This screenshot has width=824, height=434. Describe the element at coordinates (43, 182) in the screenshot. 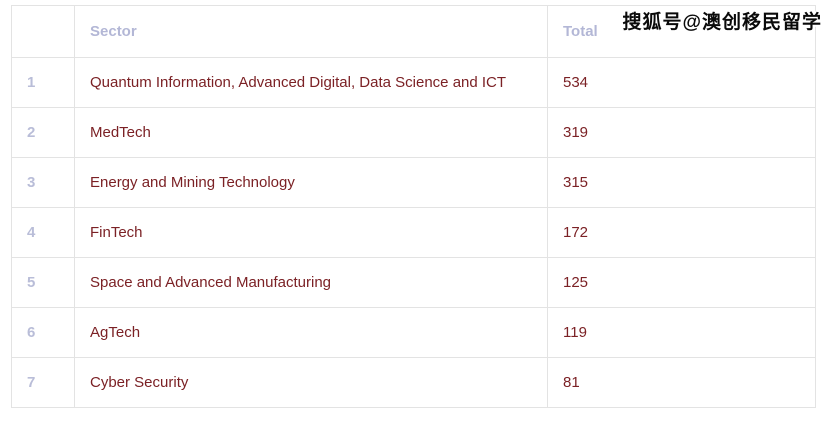

I see `rank-cell: 3` at that location.